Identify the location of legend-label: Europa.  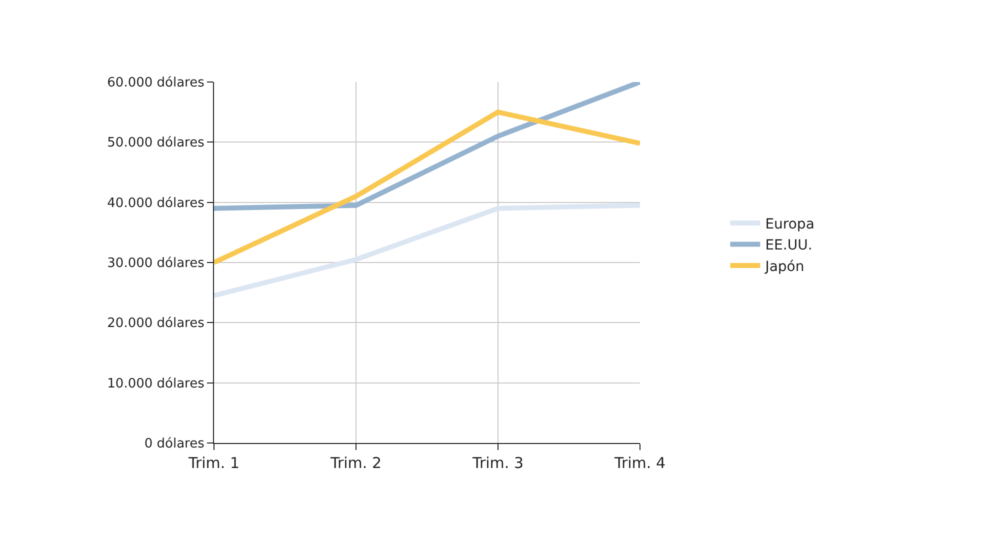
(789, 224).